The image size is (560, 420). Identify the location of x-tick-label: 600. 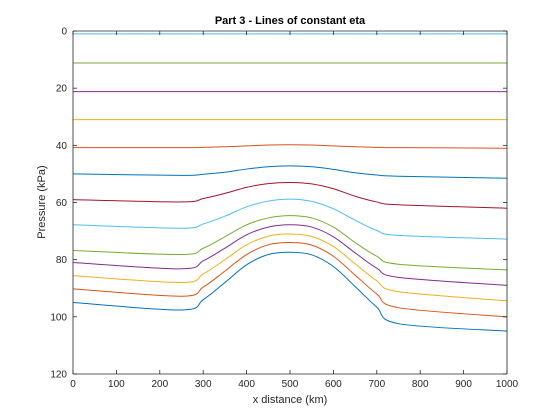
(333, 384).